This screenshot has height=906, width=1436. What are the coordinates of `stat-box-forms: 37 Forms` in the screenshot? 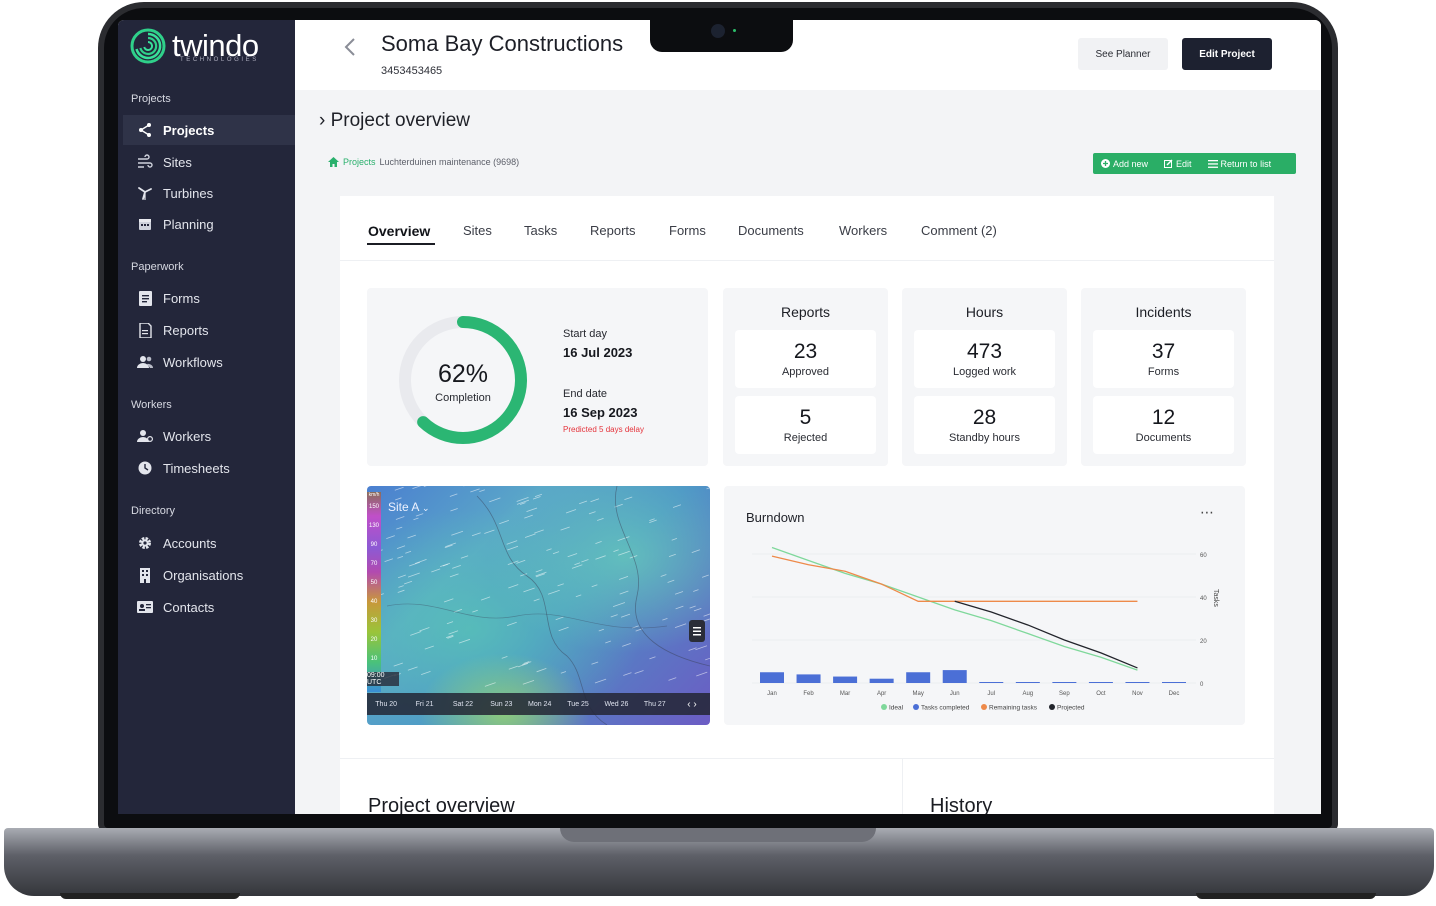 It's located at (1163, 359).